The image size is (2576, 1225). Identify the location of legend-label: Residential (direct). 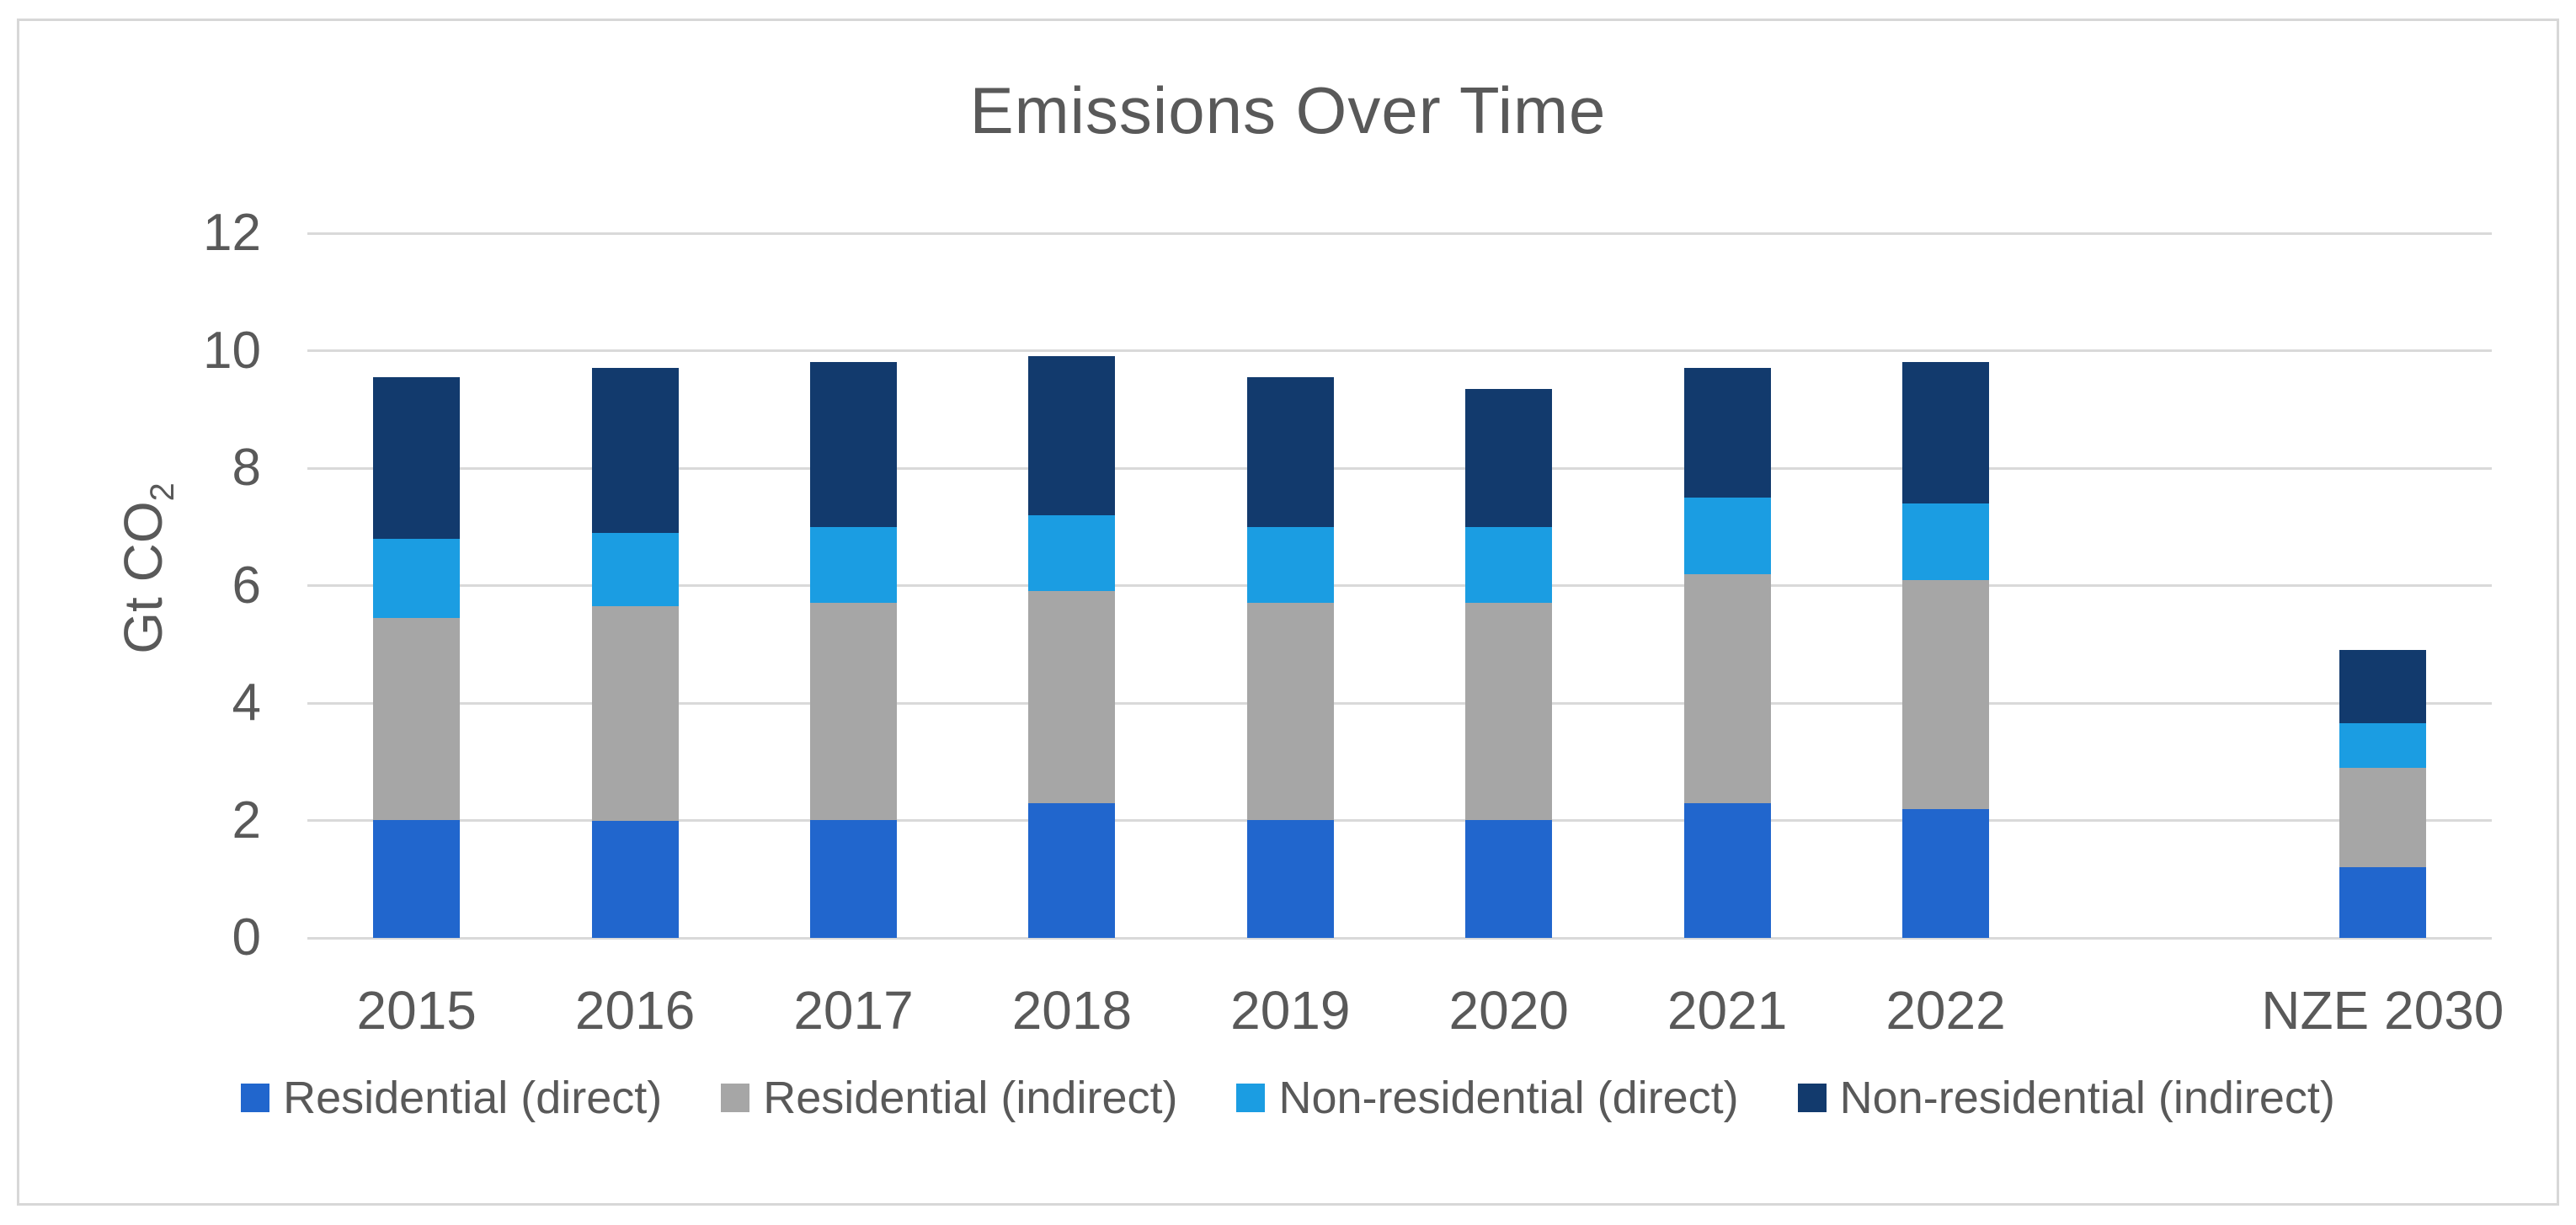
(473, 1098).